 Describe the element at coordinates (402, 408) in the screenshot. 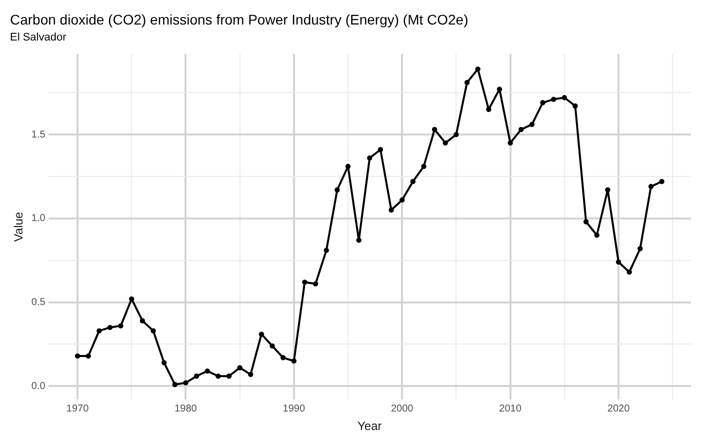

I see `x-tick-label: 2000` at that location.